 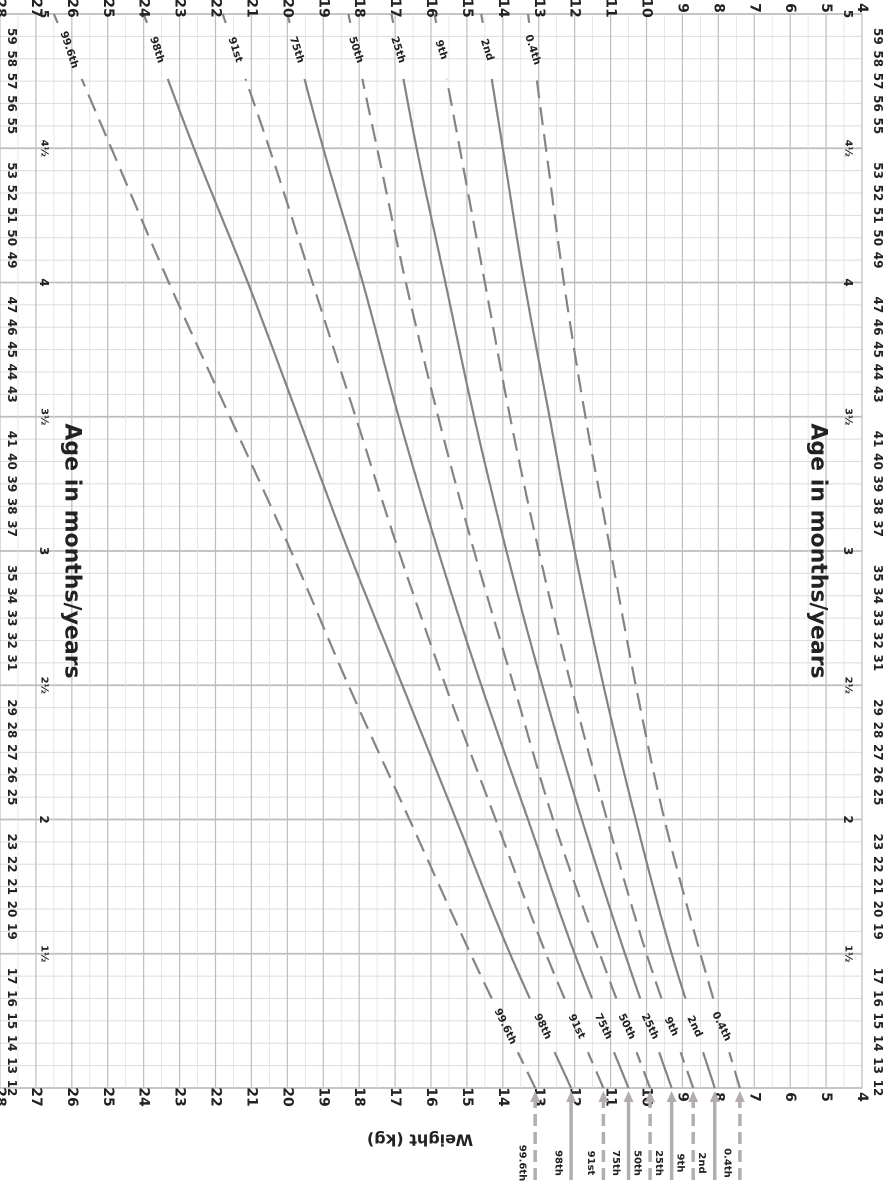 What do you see at coordinates (36, 9) in the screenshot?
I see `weight-tick-top: 27` at bounding box center [36, 9].